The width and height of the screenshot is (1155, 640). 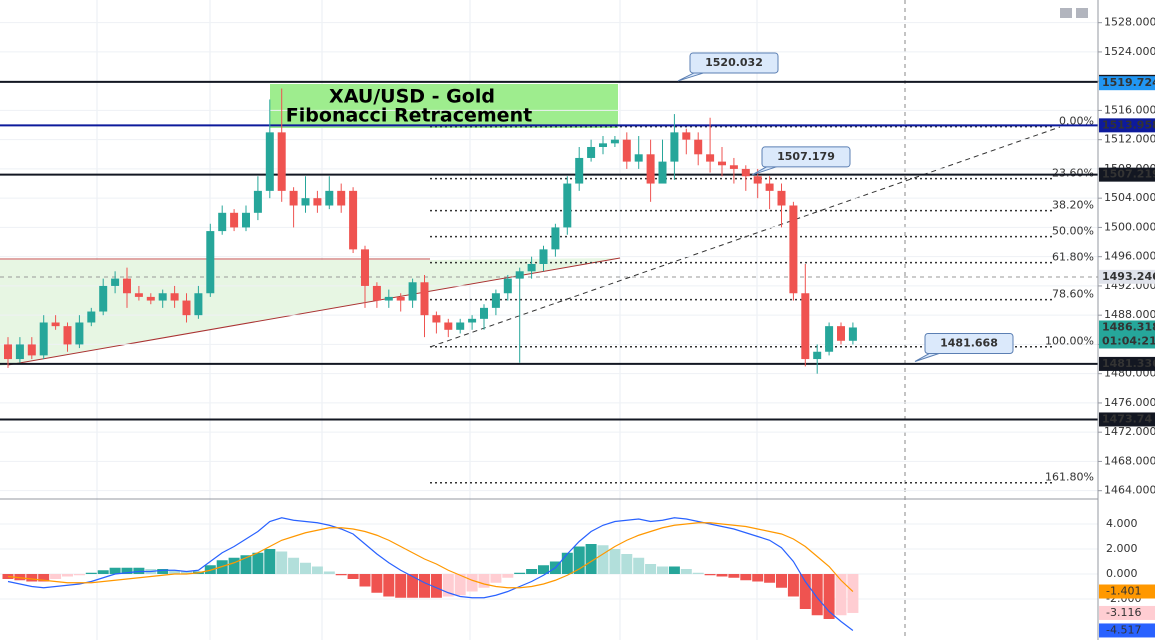 What do you see at coordinates (1122, 523) in the screenshot?
I see `y-tick-label: 4.000` at bounding box center [1122, 523].